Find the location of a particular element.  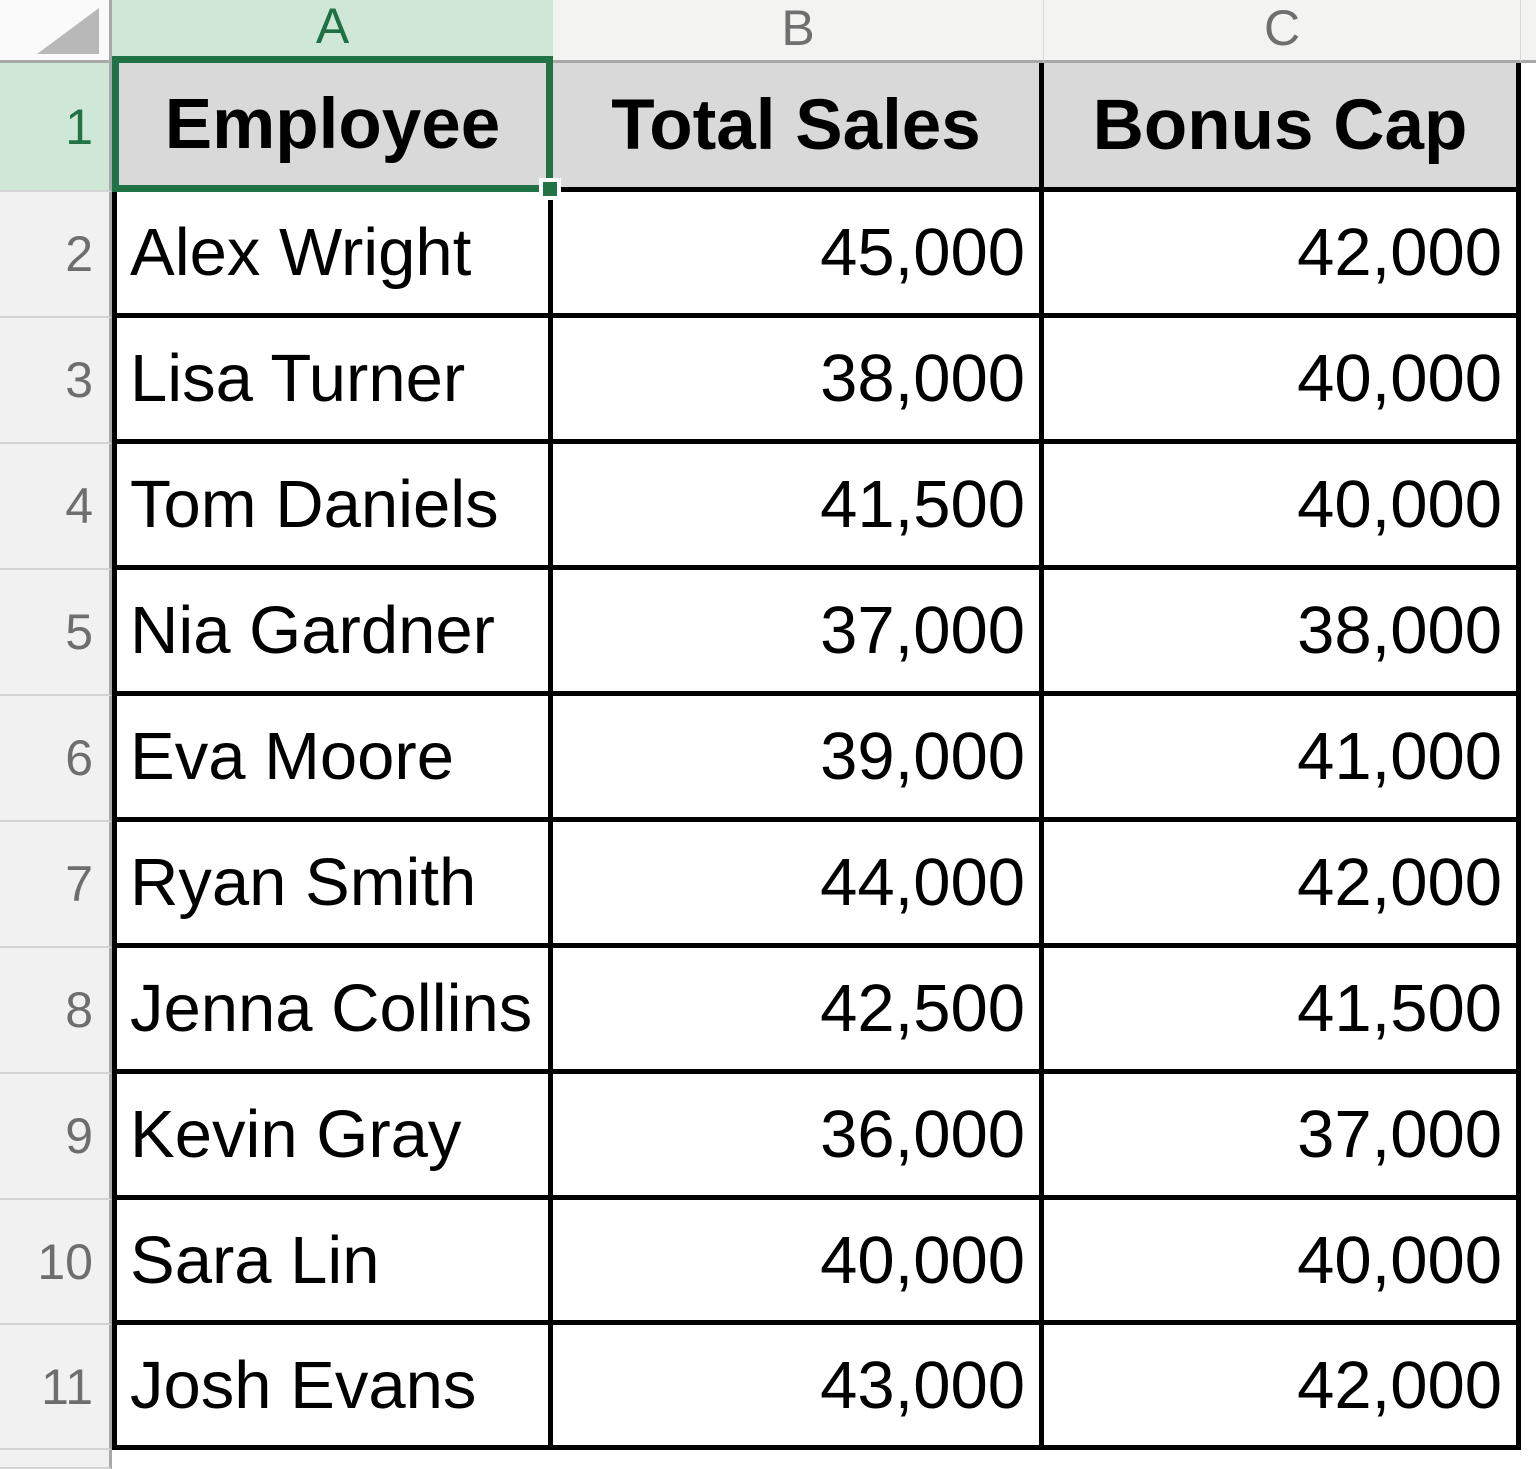

cell-a5: Nia Gardner is located at coordinates (332, 633).